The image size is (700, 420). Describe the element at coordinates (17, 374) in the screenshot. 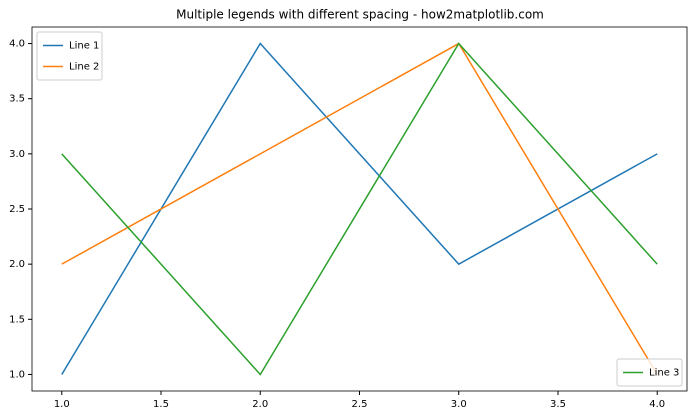

I see `y-tick-label: 1.0` at that location.